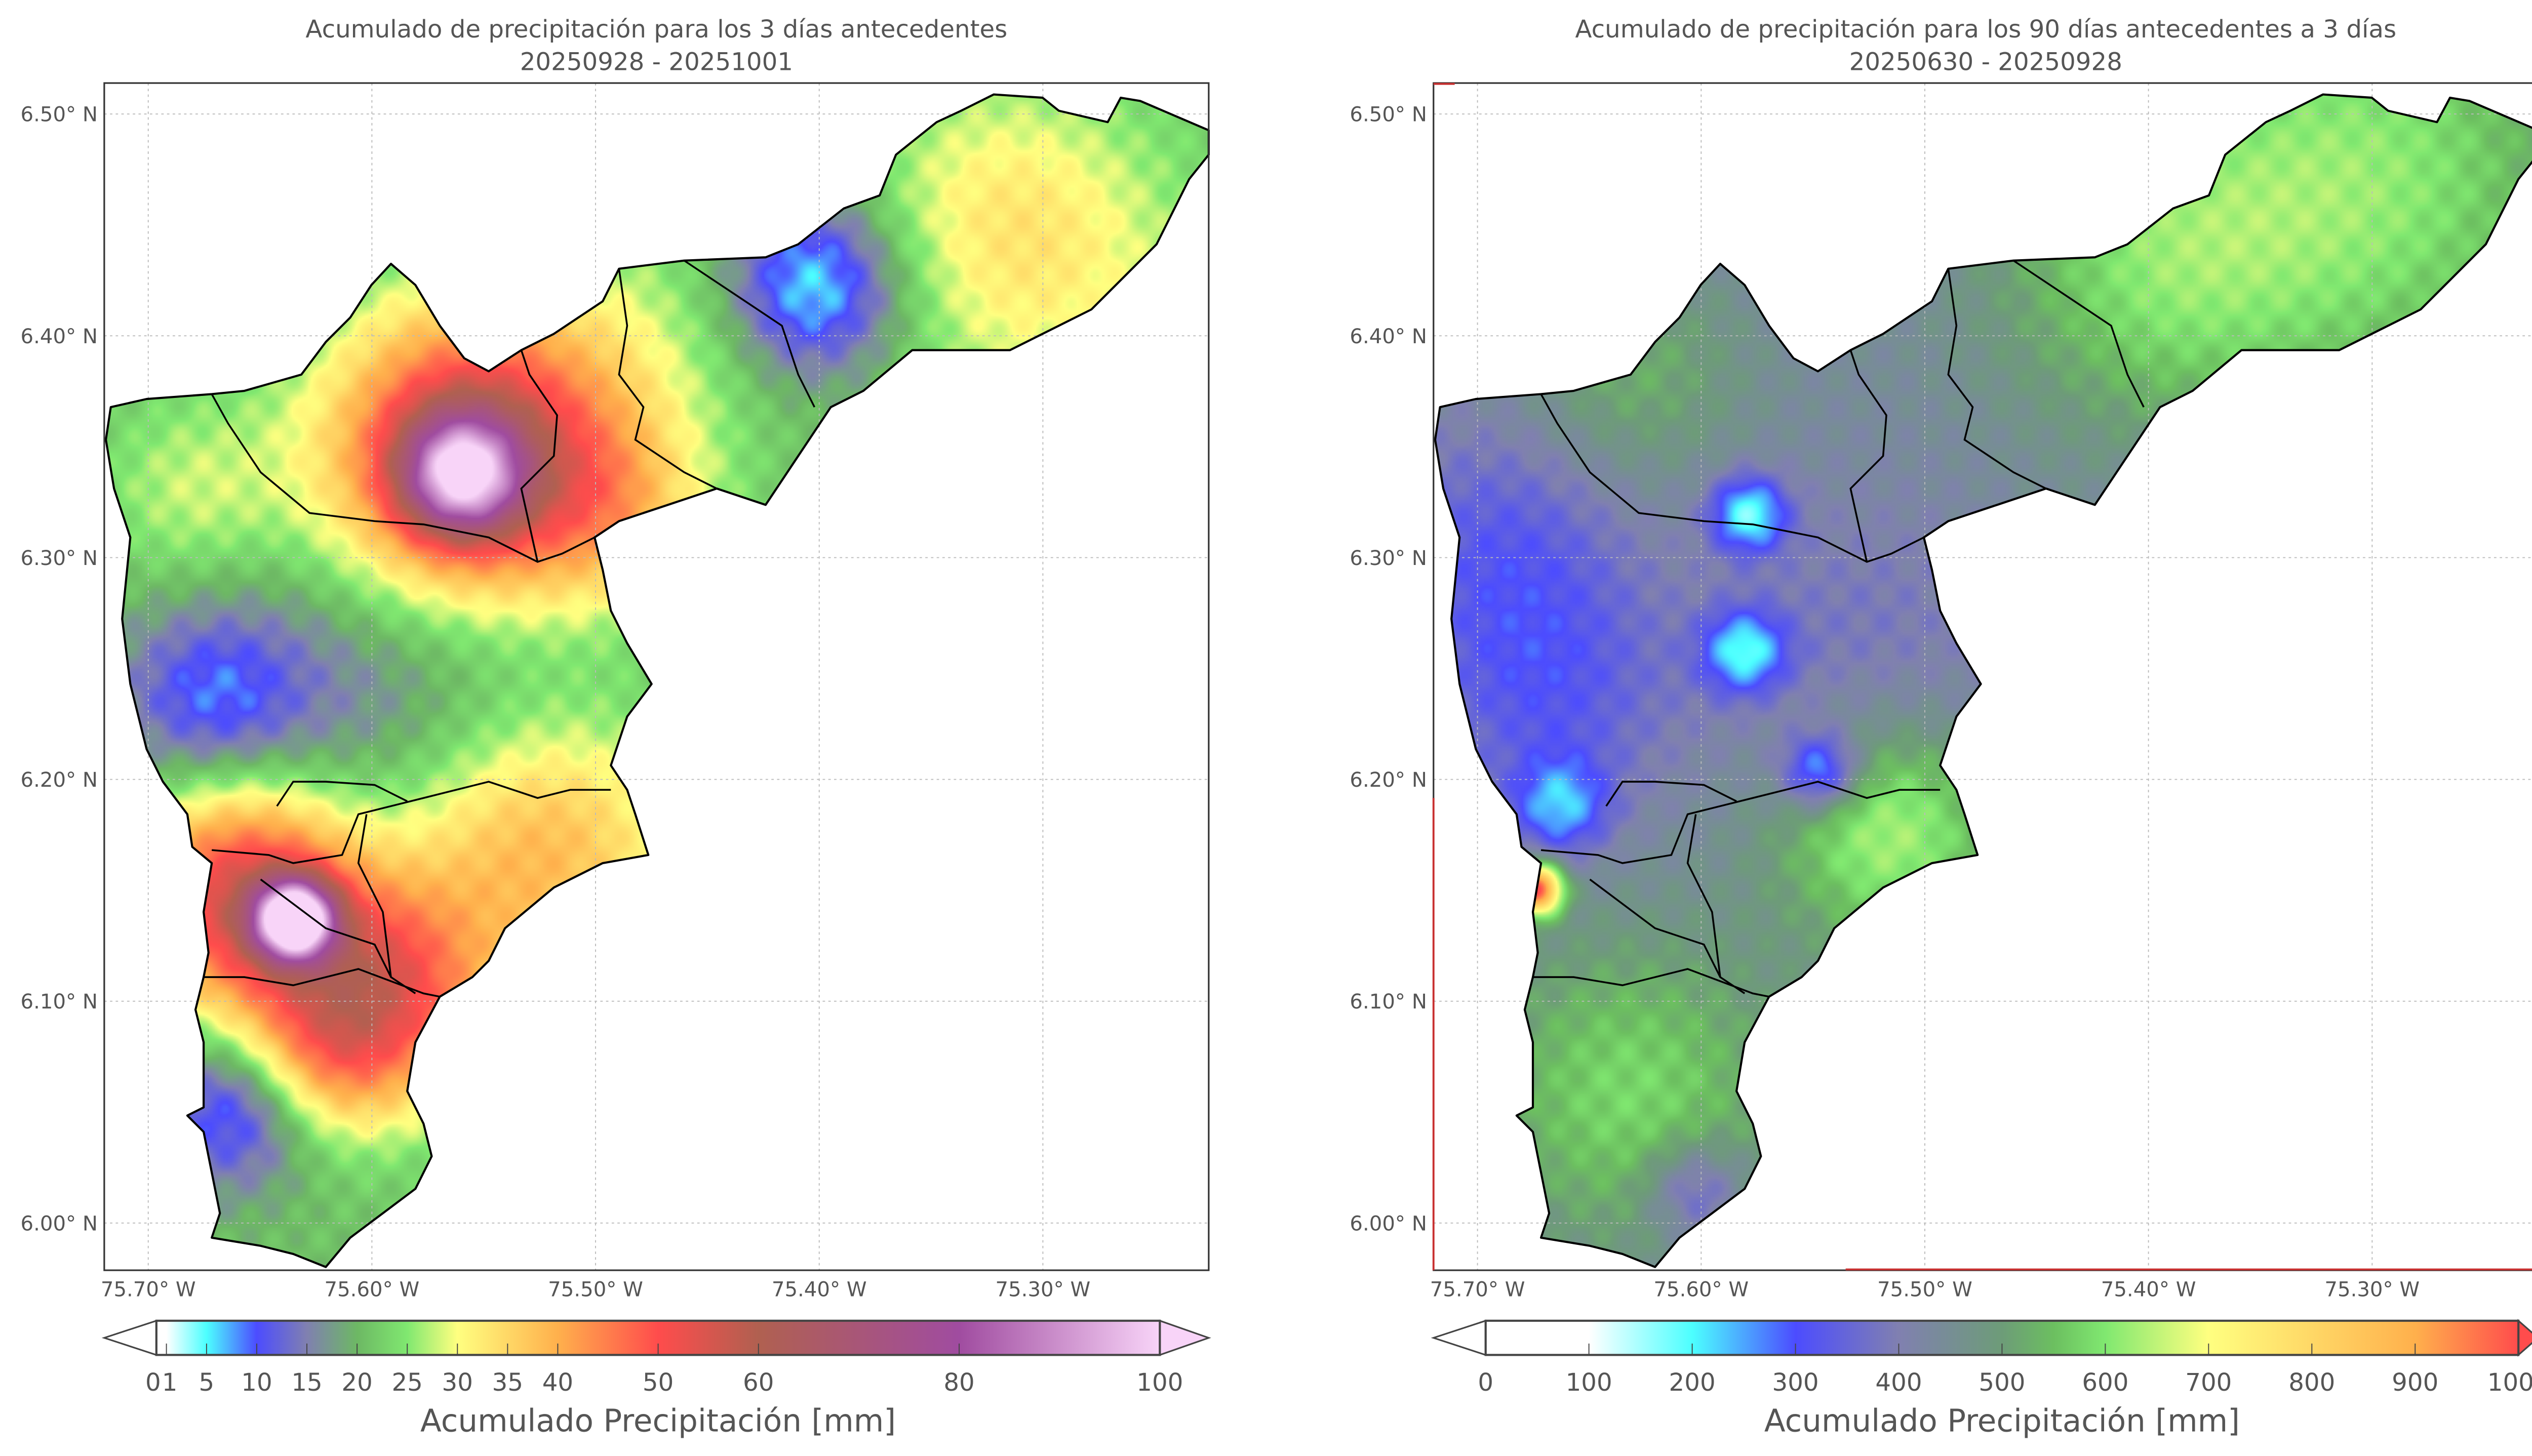  I want to click on colorbar-tick-label: 25, so click(406, 1382).